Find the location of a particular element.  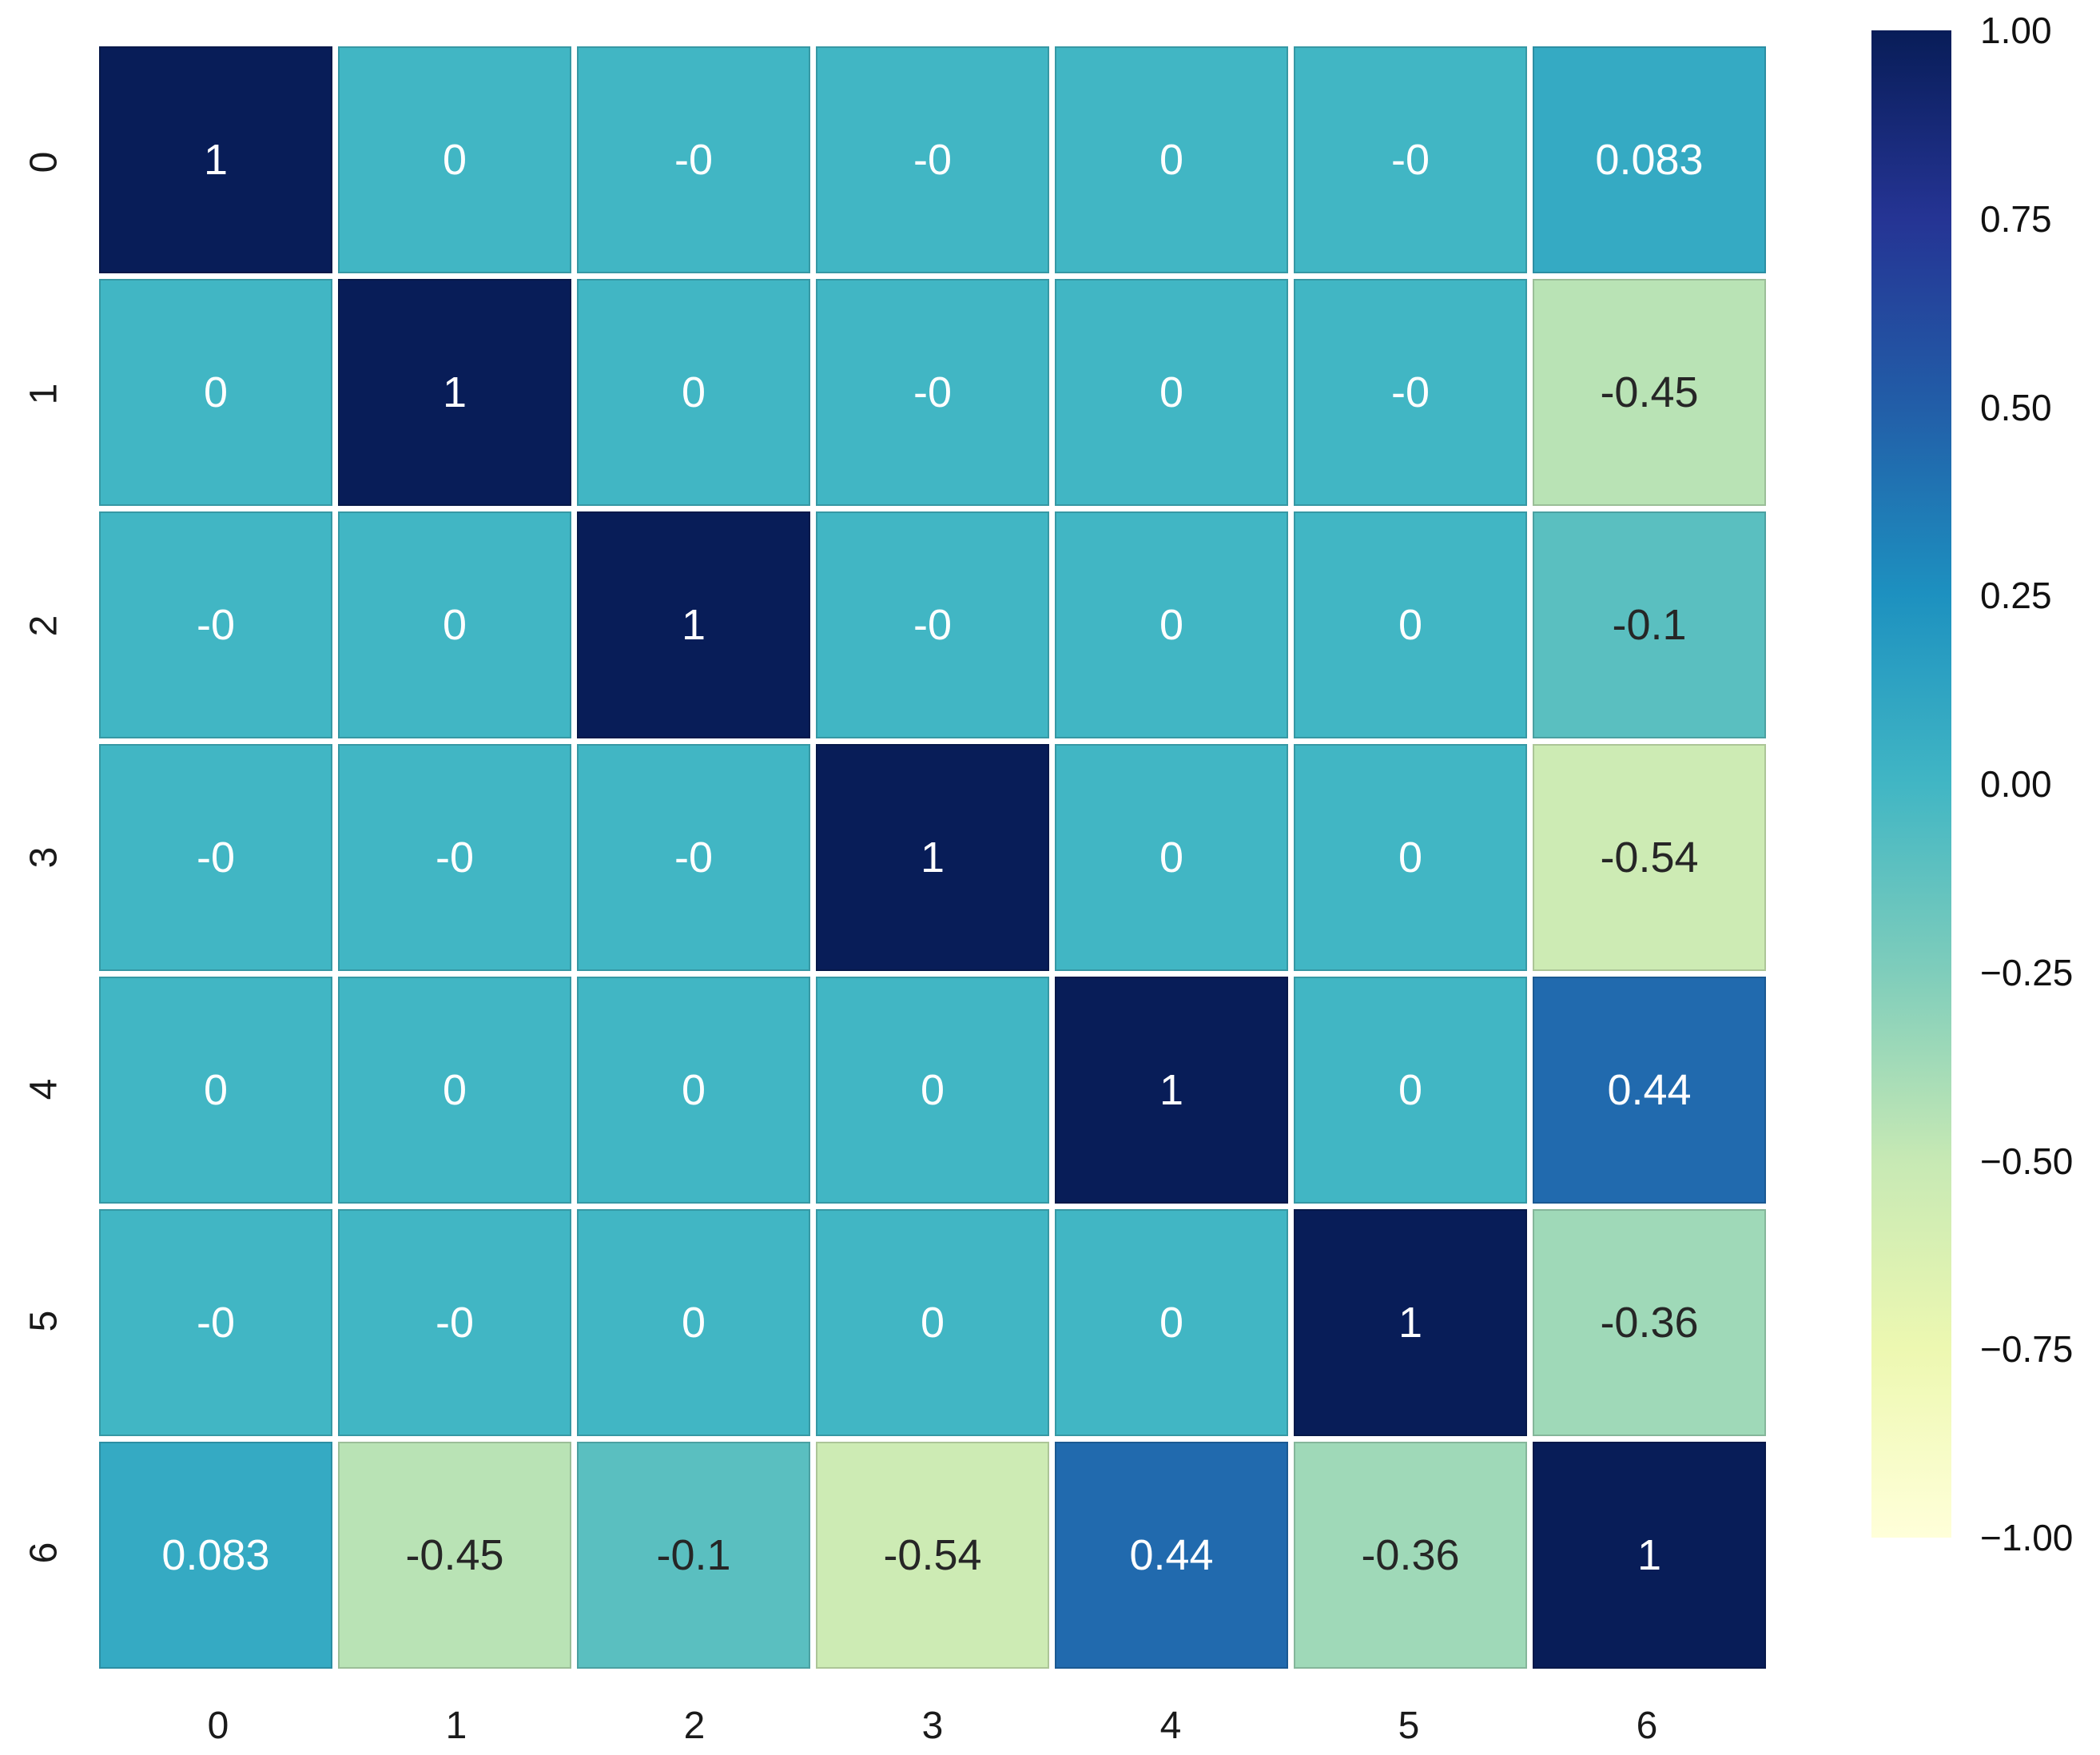

y-tick-label: 1 is located at coordinates (43, 394).